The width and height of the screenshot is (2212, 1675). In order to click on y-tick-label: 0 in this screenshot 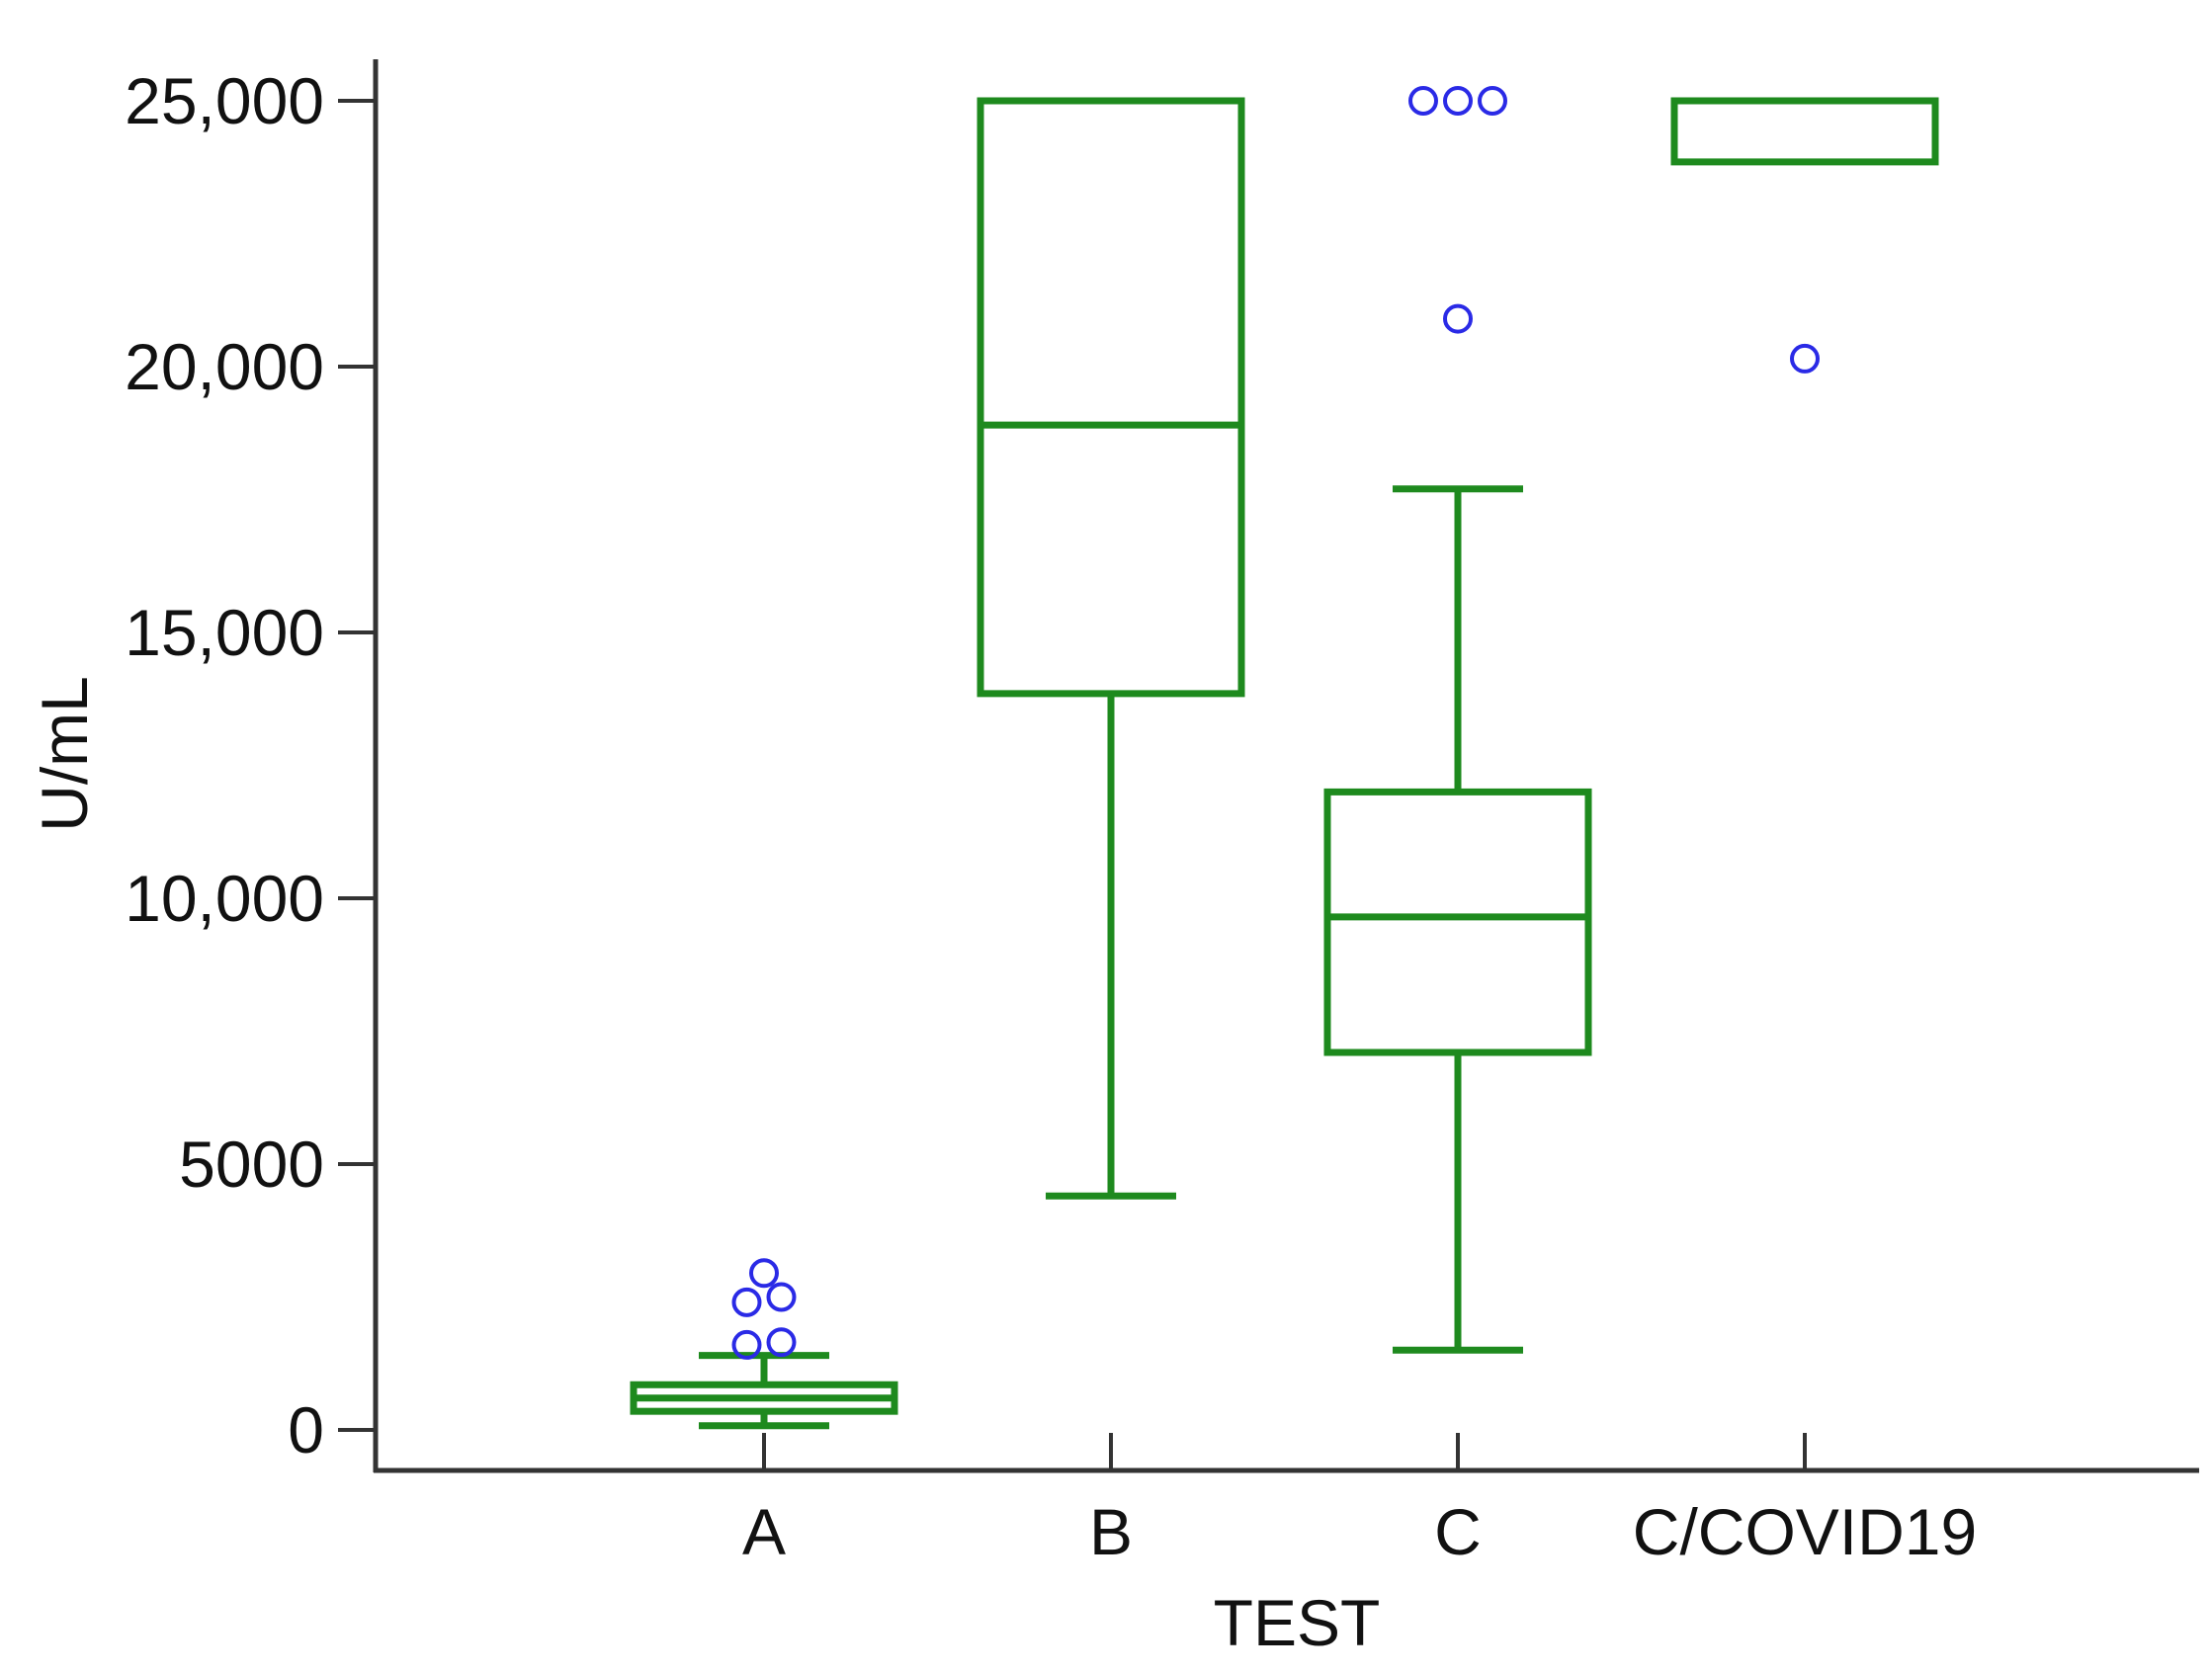, I will do `click(306, 1429)`.